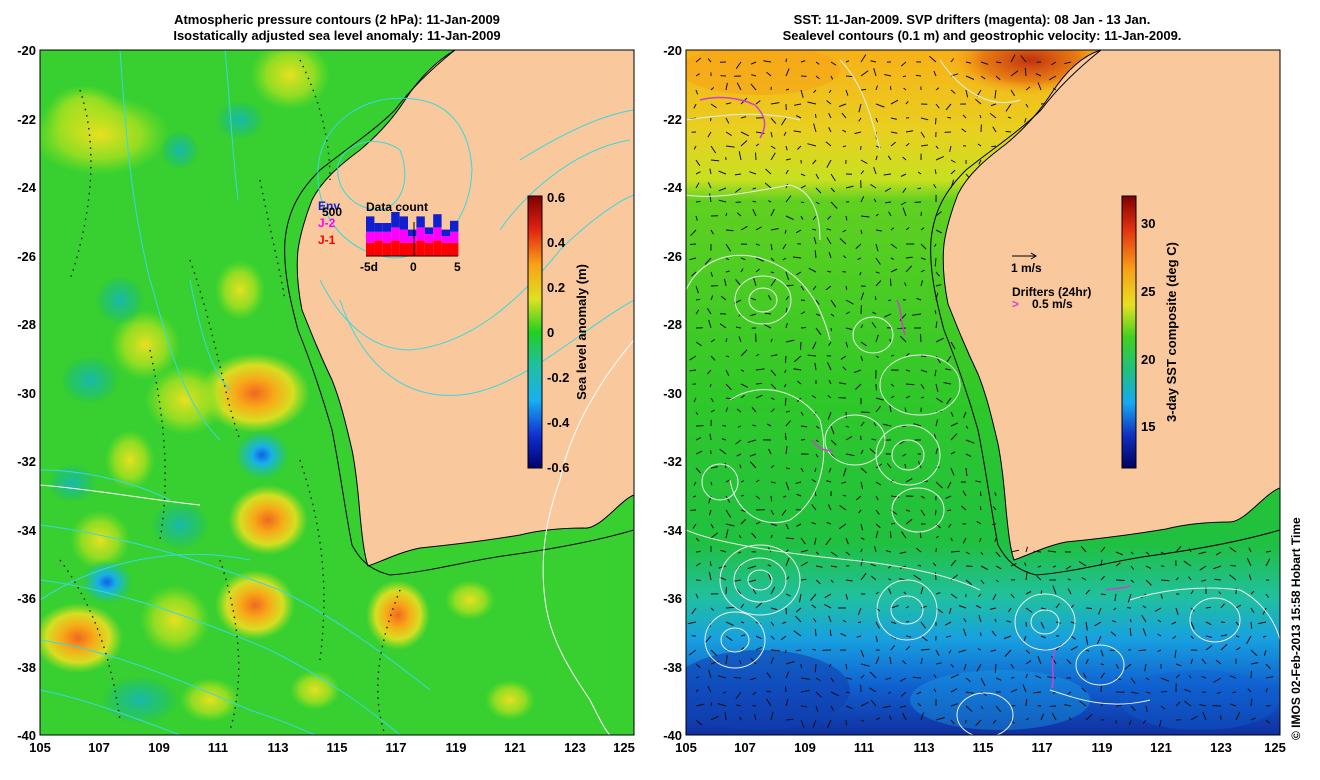  What do you see at coordinates (558, 377) in the screenshot?
I see `sla-tick-4: -0.2` at bounding box center [558, 377].